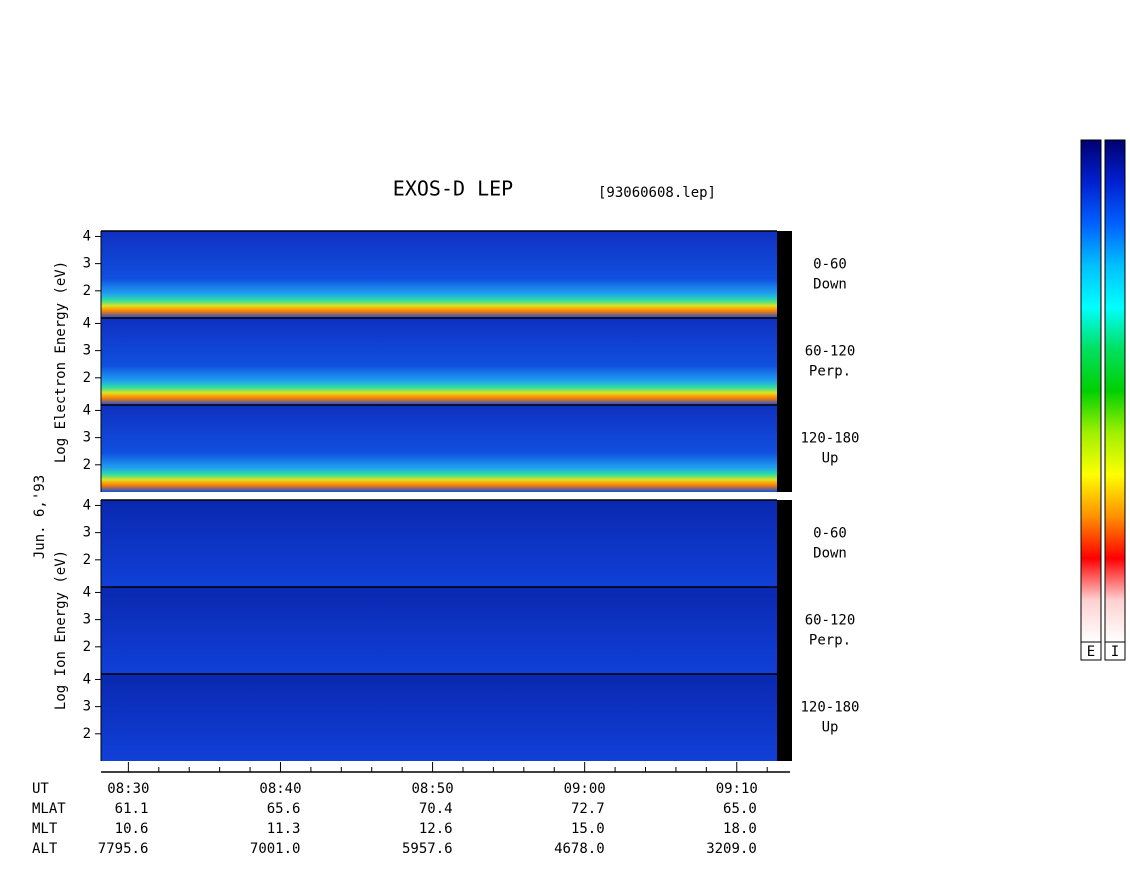 This screenshot has height=879, width=1130. I want to click on orbit-value: 7001.0, so click(275, 849).